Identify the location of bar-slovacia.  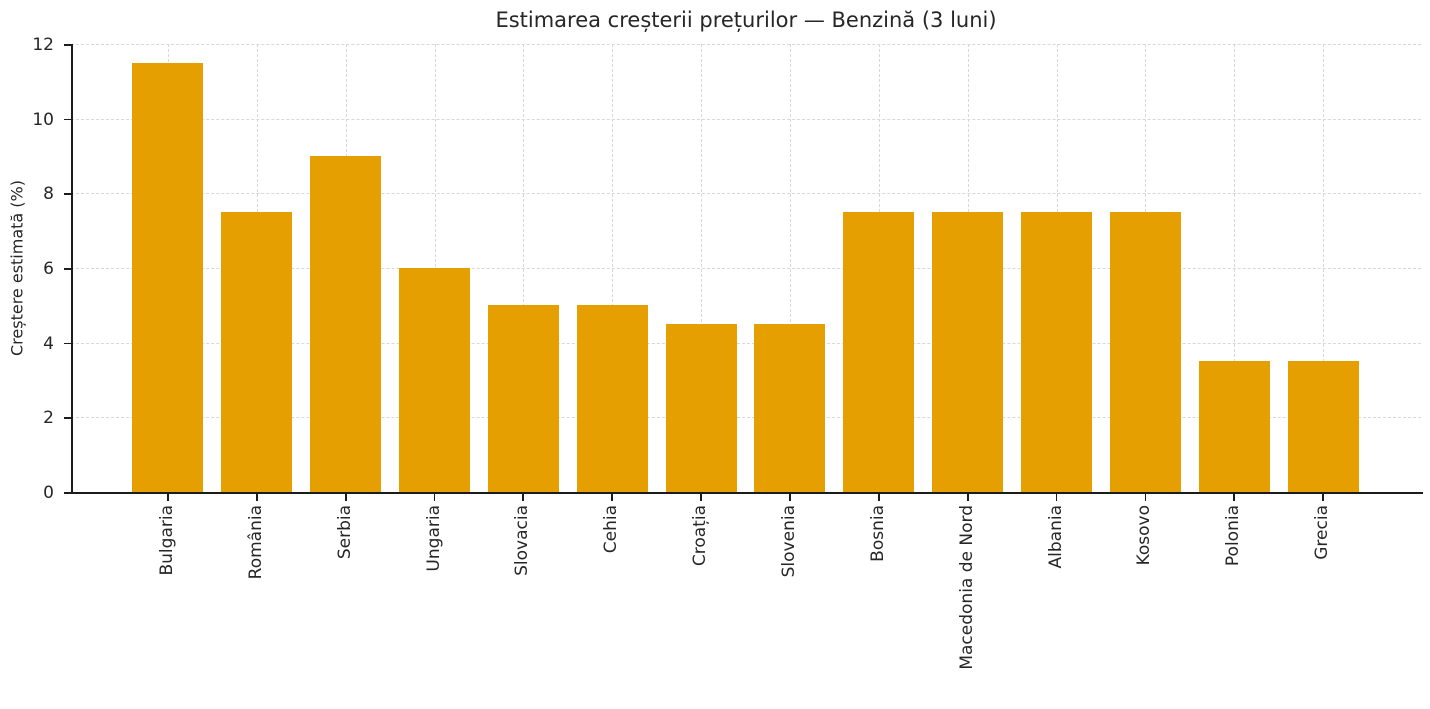
(523, 398).